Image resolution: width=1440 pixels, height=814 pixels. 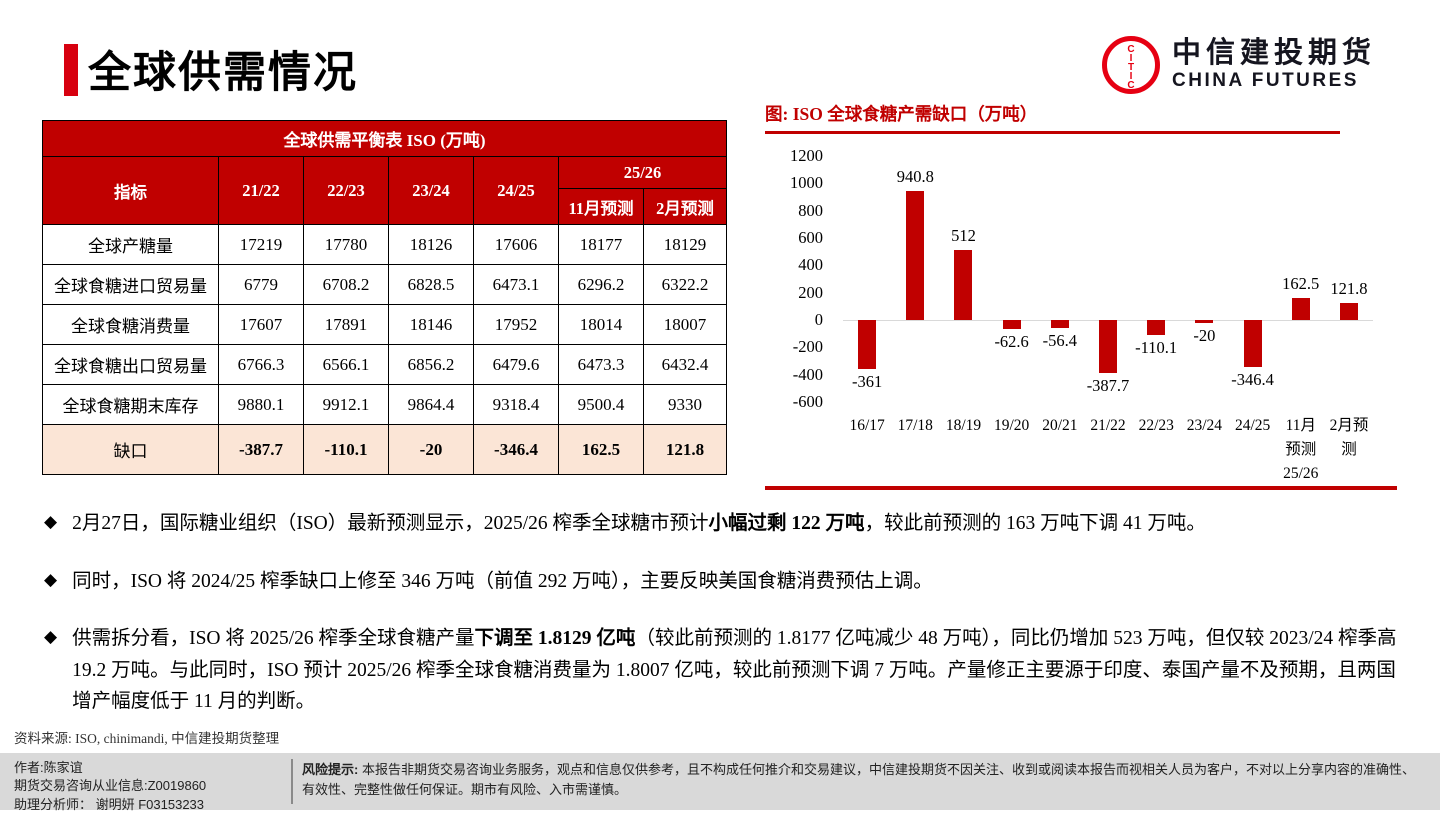 What do you see at coordinates (390, 523) in the screenshot?
I see `bullet-text-segment: 2月27日，国际糖业组织（ISO）最新预测显示，2025/26 榨季全球糖市预计` at bounding box center [390, 523].